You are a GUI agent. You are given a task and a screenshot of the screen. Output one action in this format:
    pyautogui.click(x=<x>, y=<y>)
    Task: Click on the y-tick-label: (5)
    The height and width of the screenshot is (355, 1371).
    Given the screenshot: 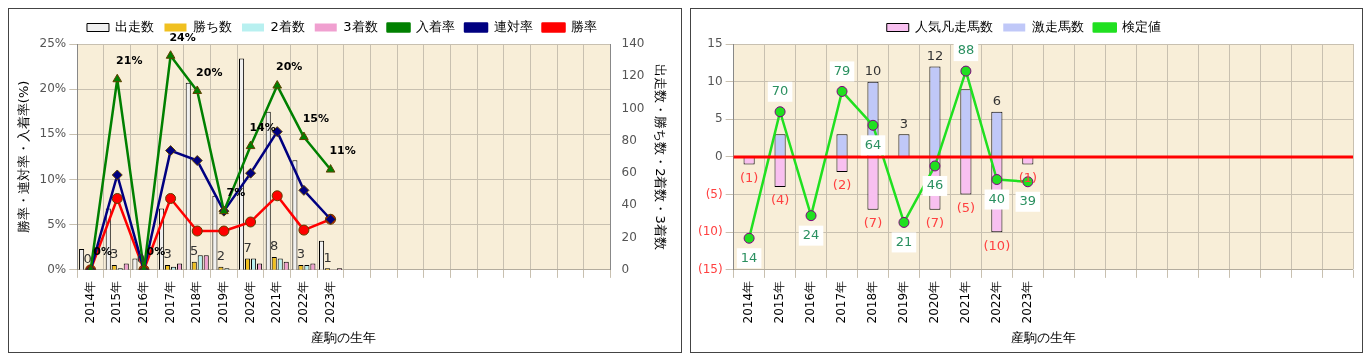 What is the action you would take?
    pyautogui.click(x=714, y=193)
    